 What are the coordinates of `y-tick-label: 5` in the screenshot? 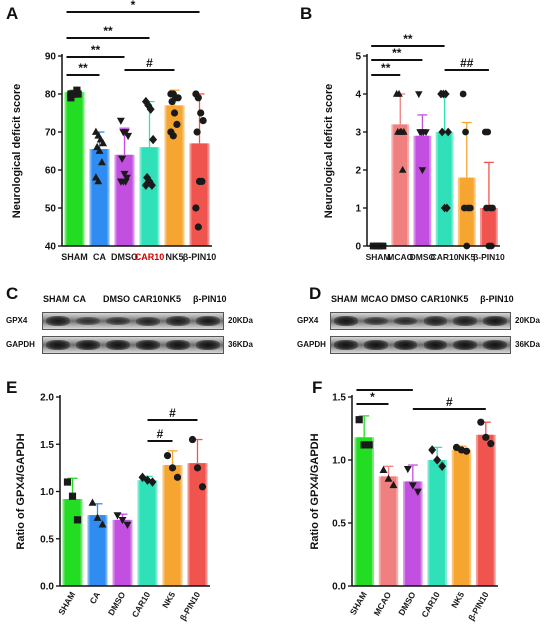 It's located at (358, 57).